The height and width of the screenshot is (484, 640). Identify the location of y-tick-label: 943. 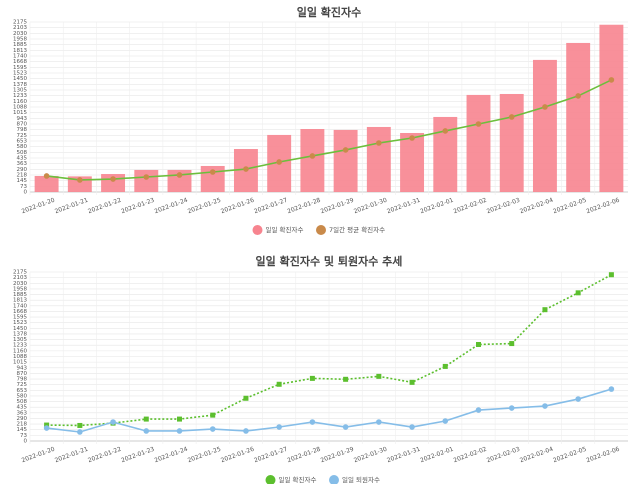
(22, 368).